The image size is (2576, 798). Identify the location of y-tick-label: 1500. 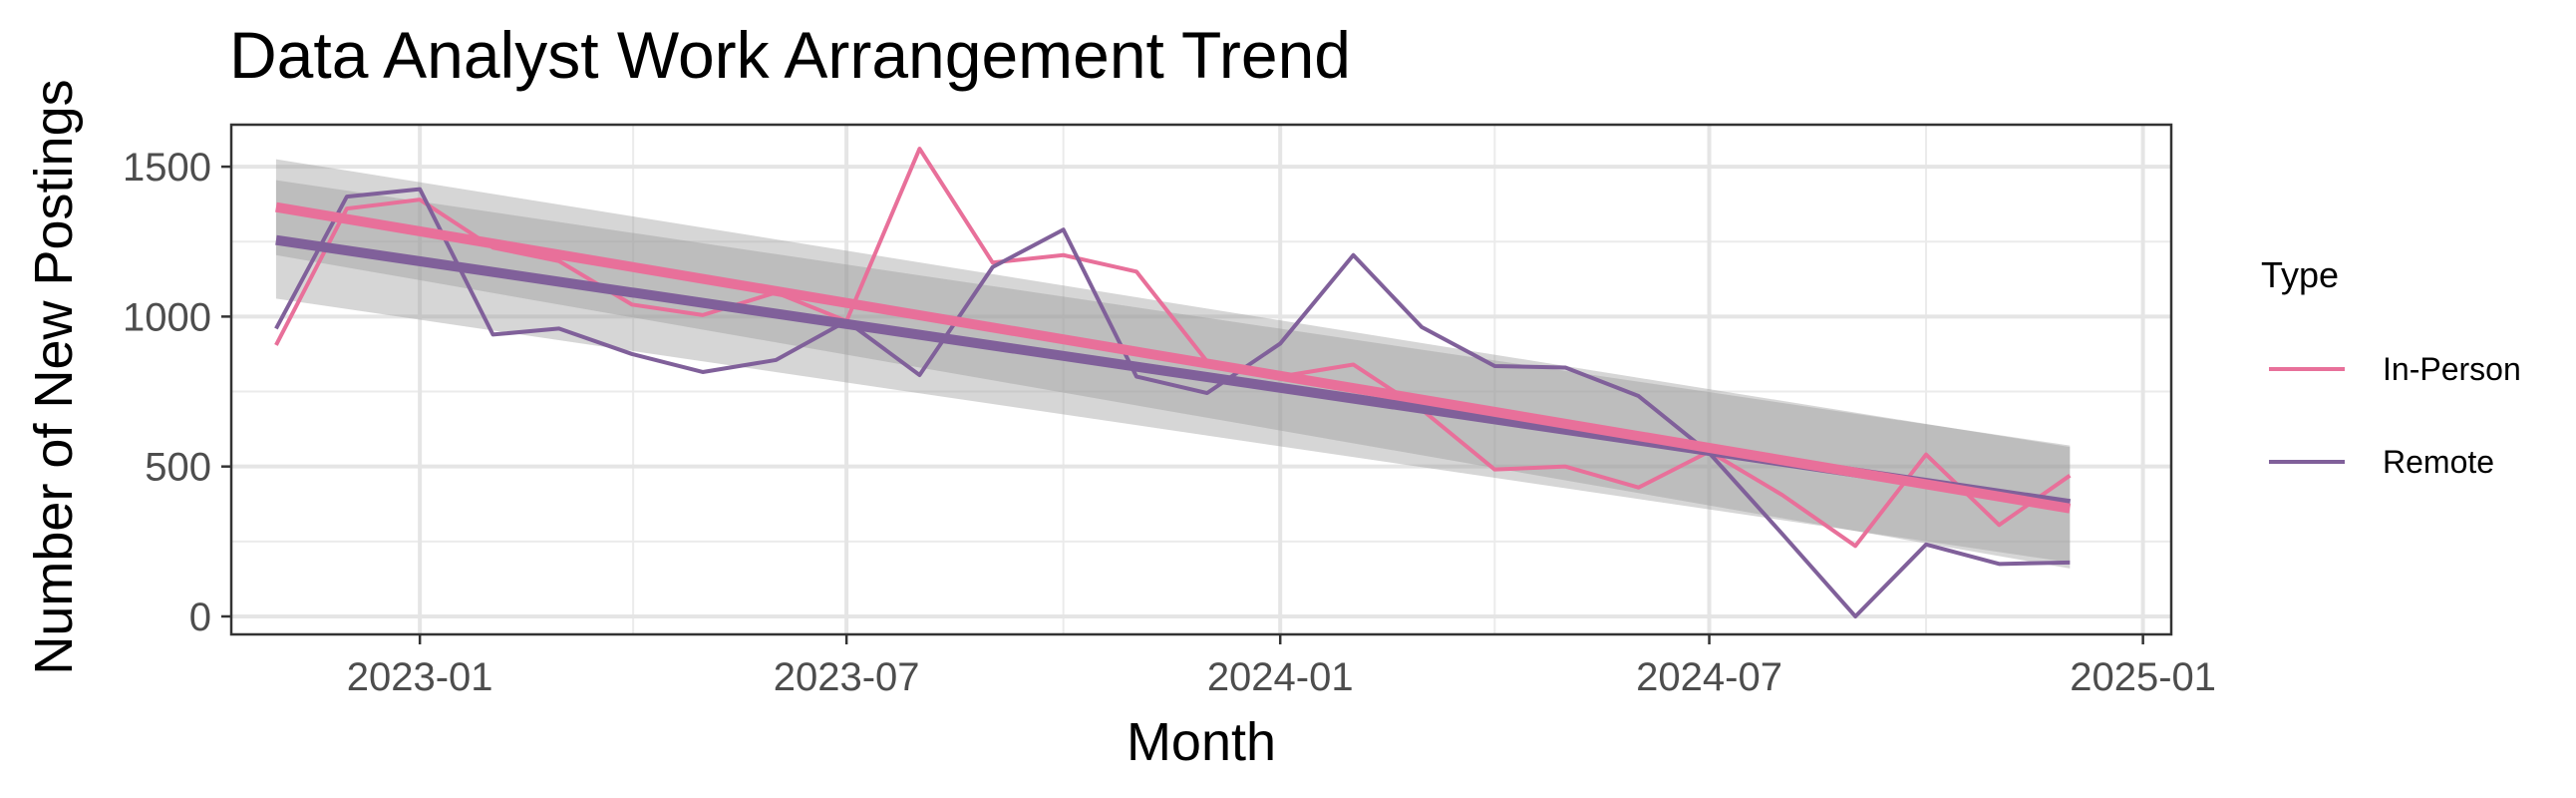
(167, 168).